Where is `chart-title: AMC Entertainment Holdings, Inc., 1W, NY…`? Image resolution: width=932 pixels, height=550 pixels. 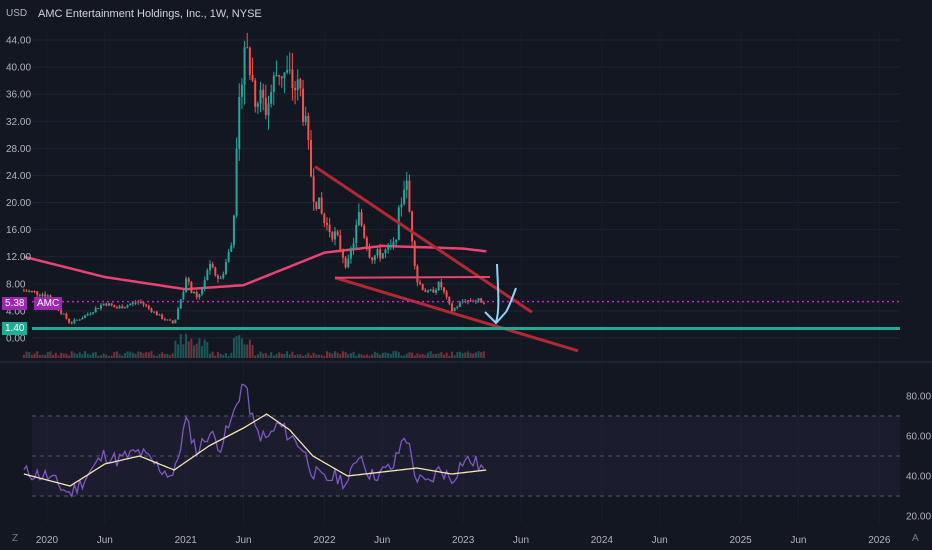 chart-title: AMC Entertainment Holdings, Inc., 1W, NY… is located at coordinates (150, 14).